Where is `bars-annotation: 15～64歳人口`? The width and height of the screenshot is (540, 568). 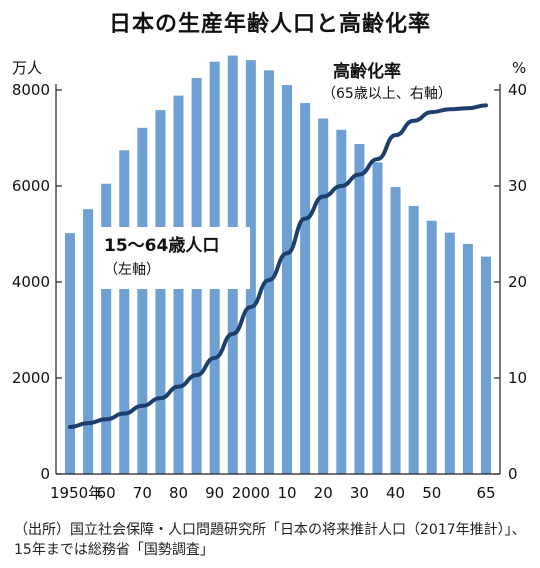 bars-annotation: 15～64歳人口 is located at coordinates (161, 245).